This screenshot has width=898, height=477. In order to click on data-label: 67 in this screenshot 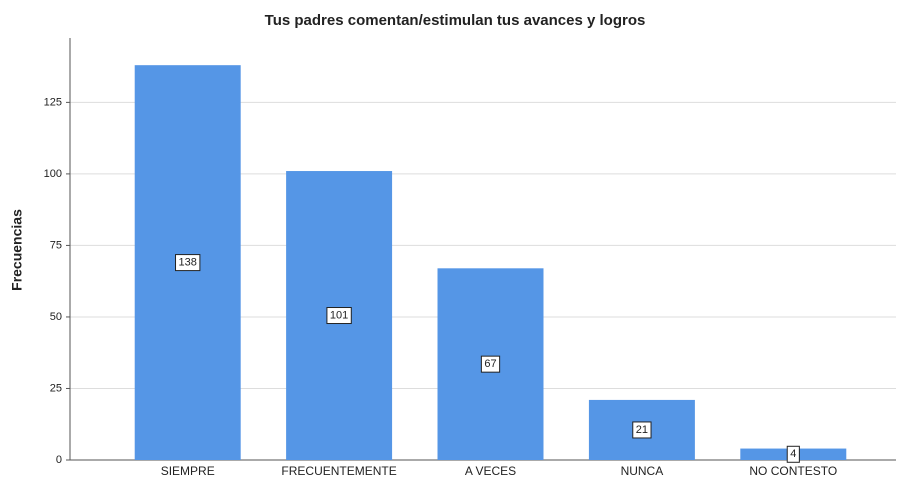, I will do `click(490, 364)`.